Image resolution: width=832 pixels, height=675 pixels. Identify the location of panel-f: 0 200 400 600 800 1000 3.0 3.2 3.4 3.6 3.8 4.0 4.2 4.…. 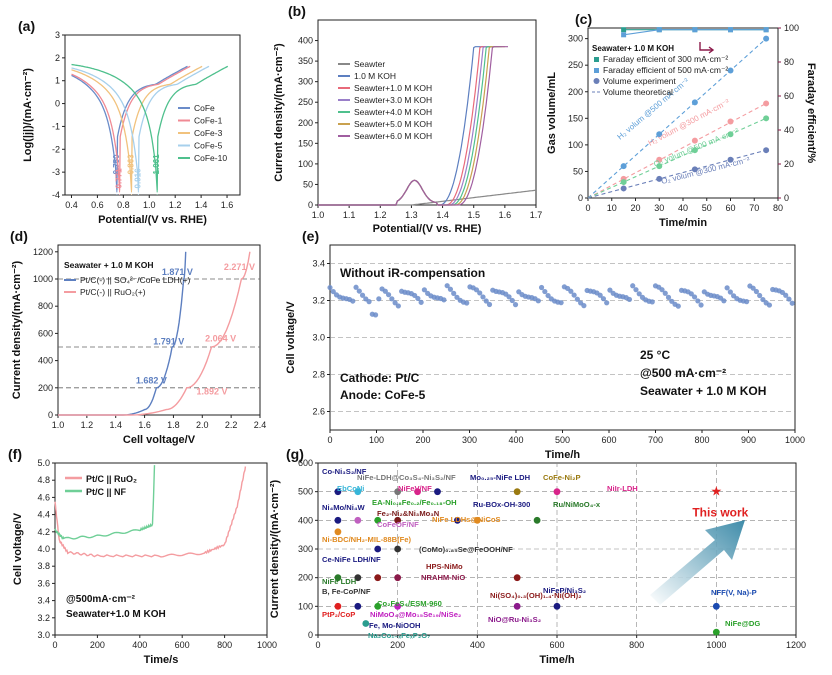
(142, 556).